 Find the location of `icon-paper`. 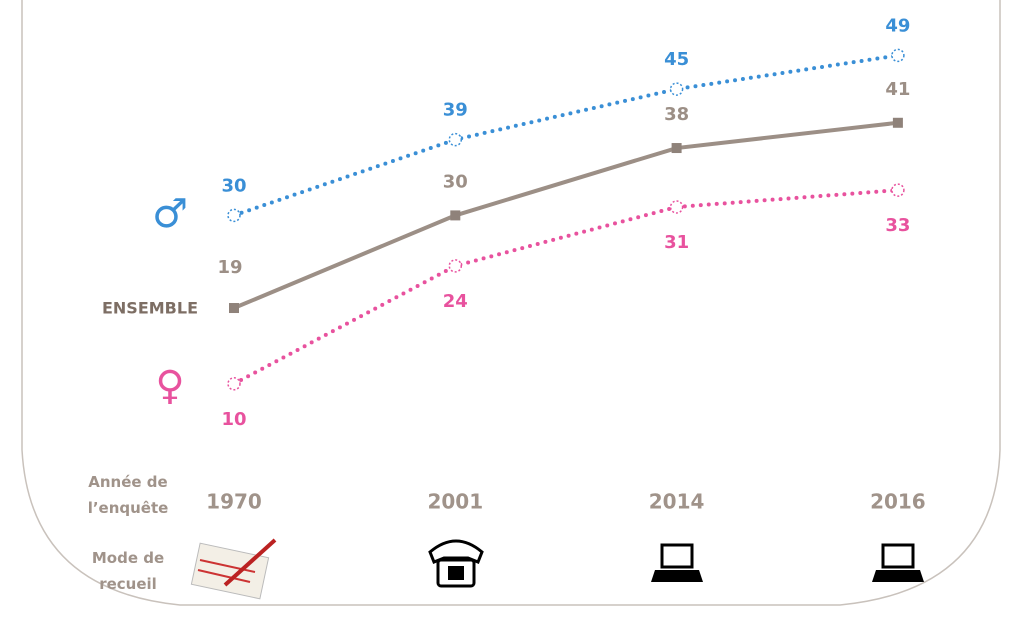

icon-paper is located at coordinates (233, 569).